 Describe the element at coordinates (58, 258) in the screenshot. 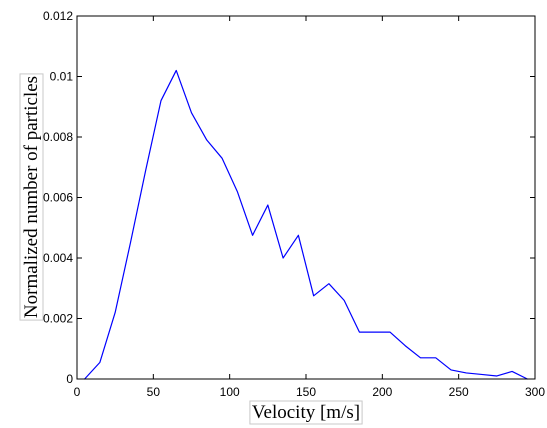

I see `y-tick-label: 0.004` at that location.